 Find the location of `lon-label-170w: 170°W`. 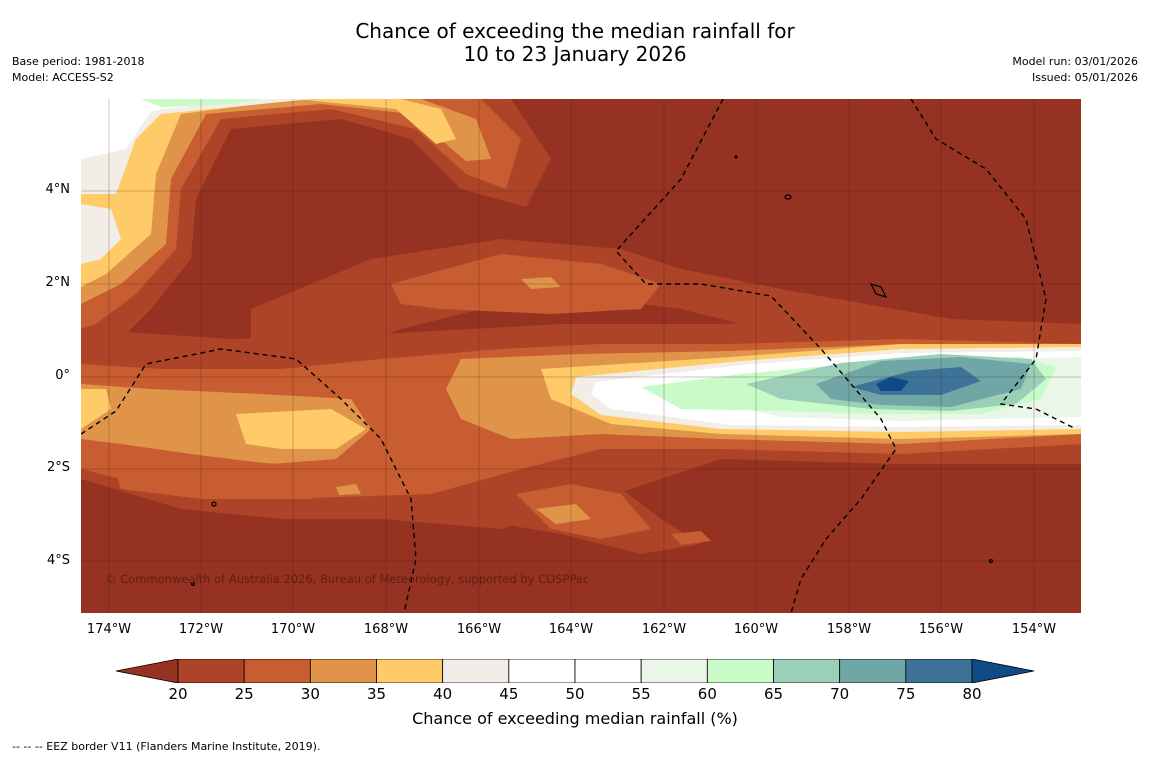

lon-label-170w: 170°W is located at coordinates (293, 629).